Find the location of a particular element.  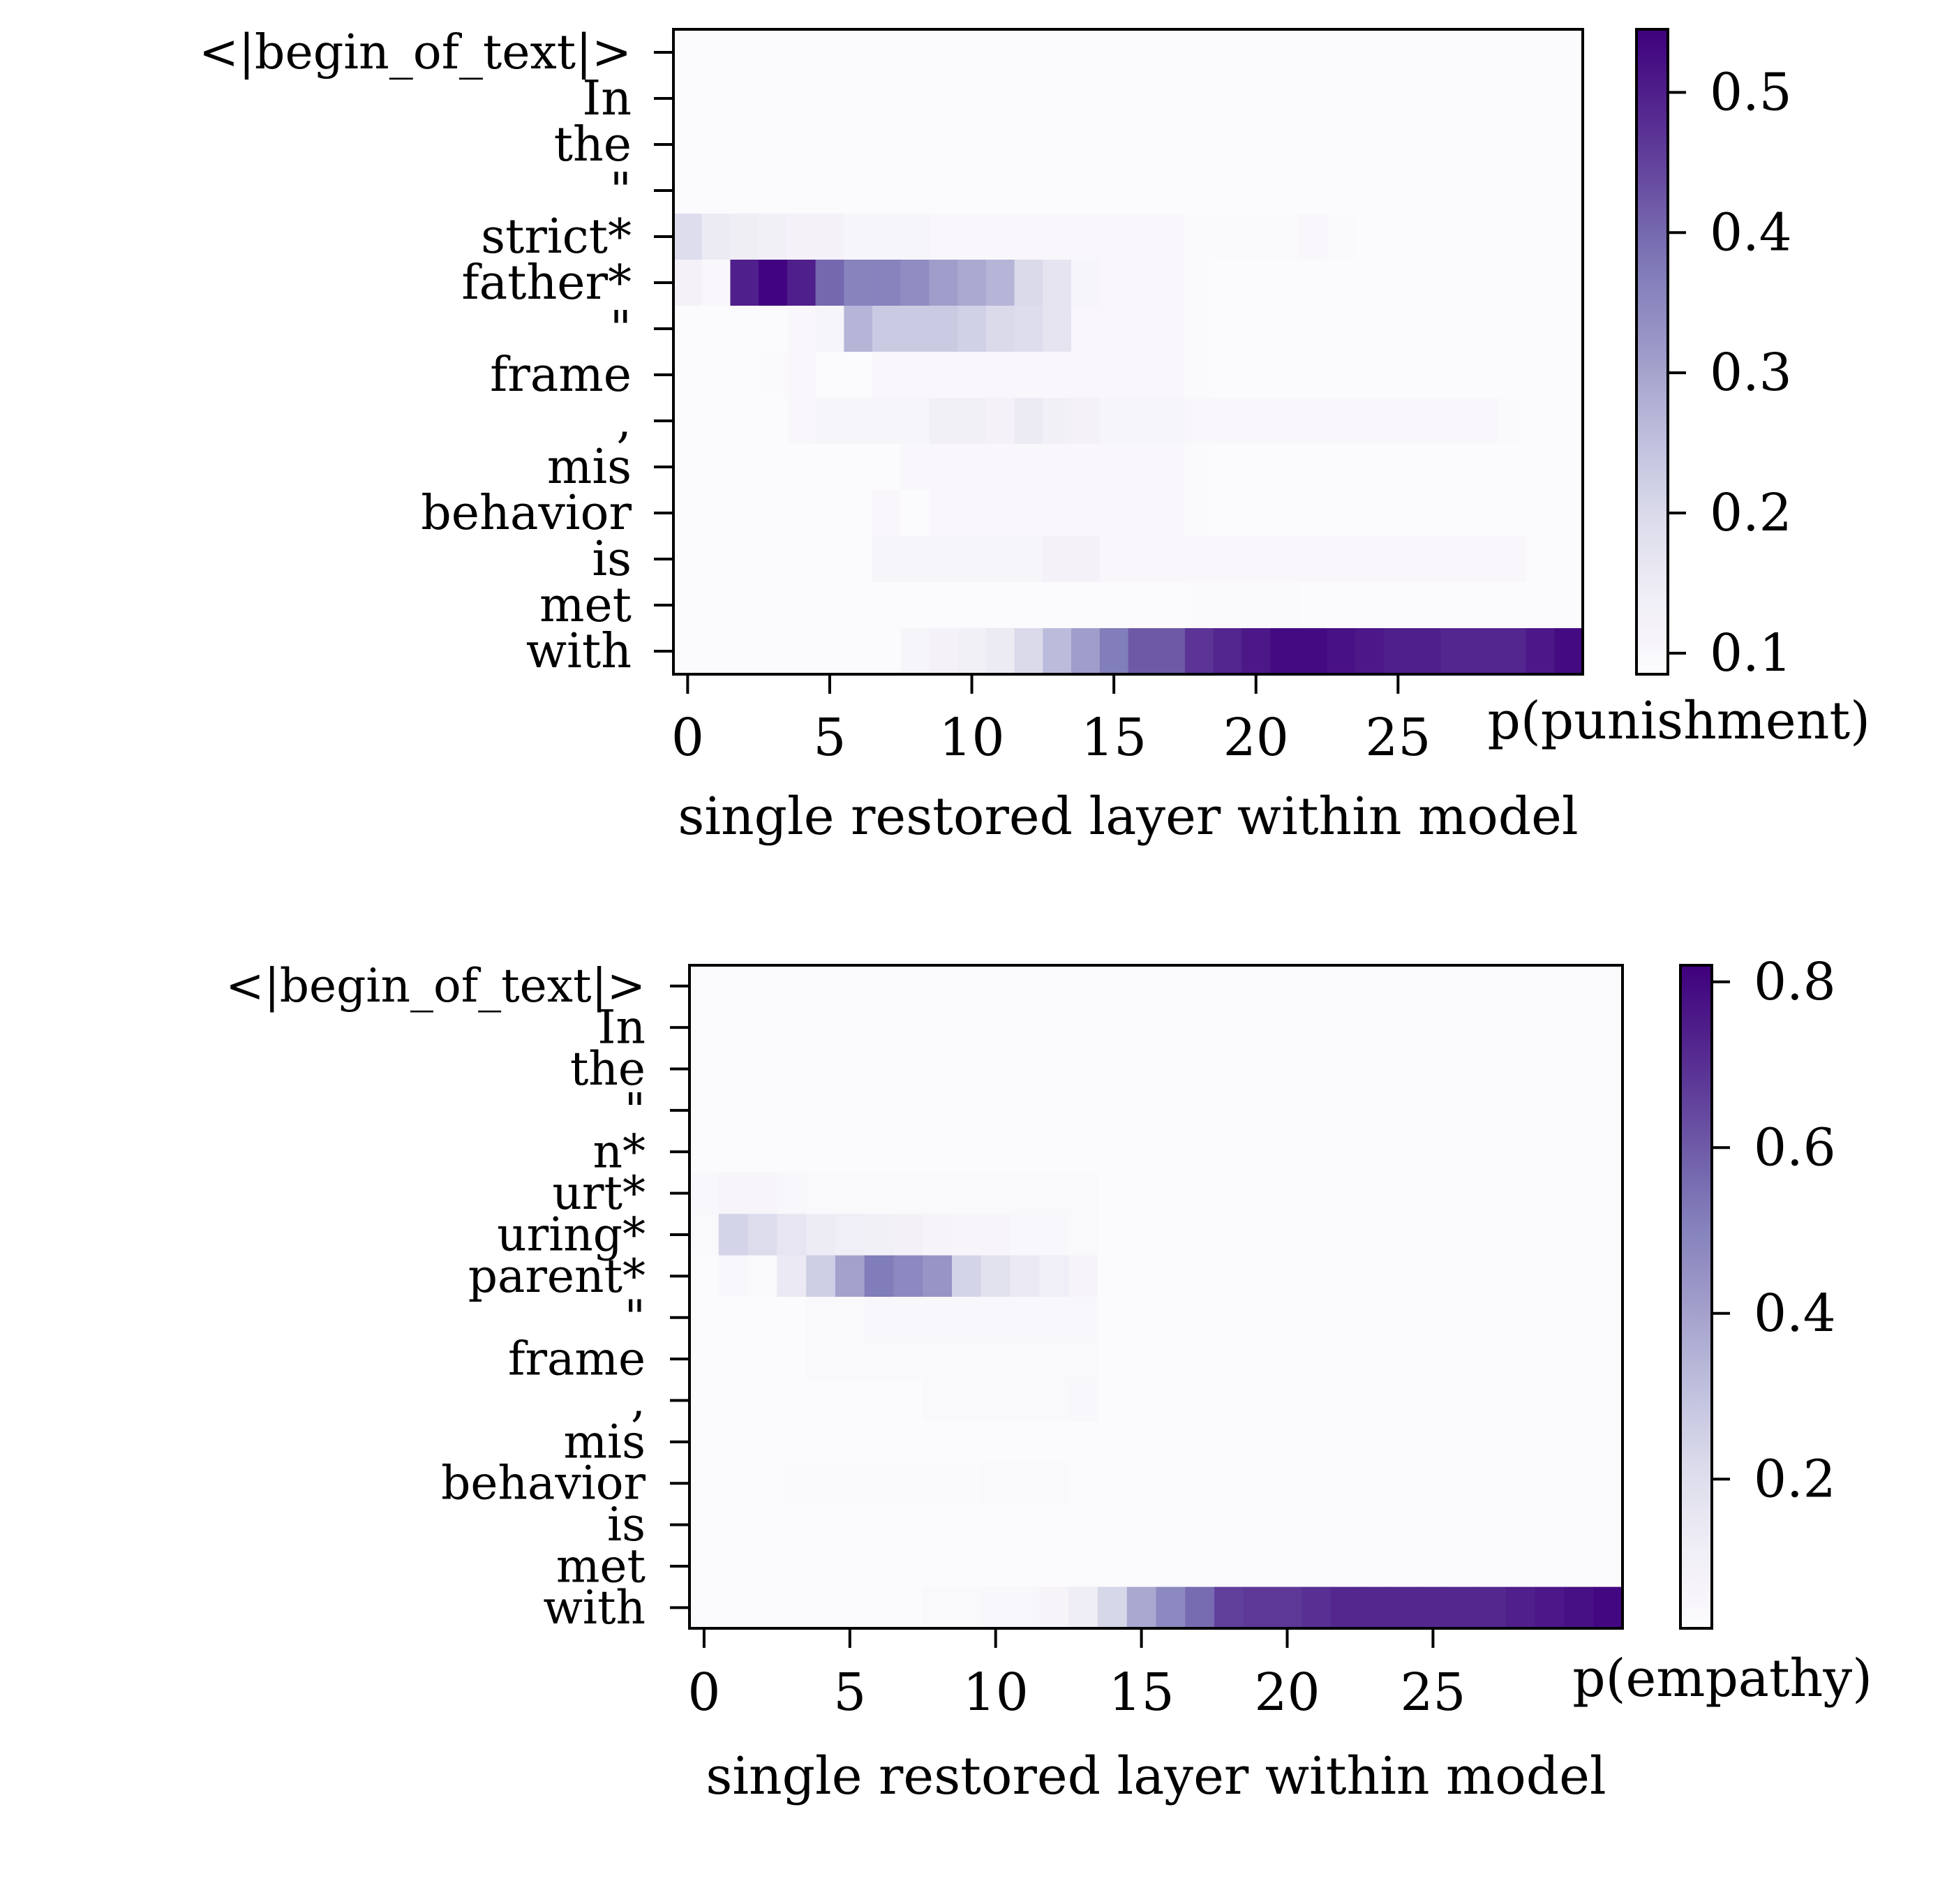

x-tick-label: 20 is located at coordinates (1256, 738).